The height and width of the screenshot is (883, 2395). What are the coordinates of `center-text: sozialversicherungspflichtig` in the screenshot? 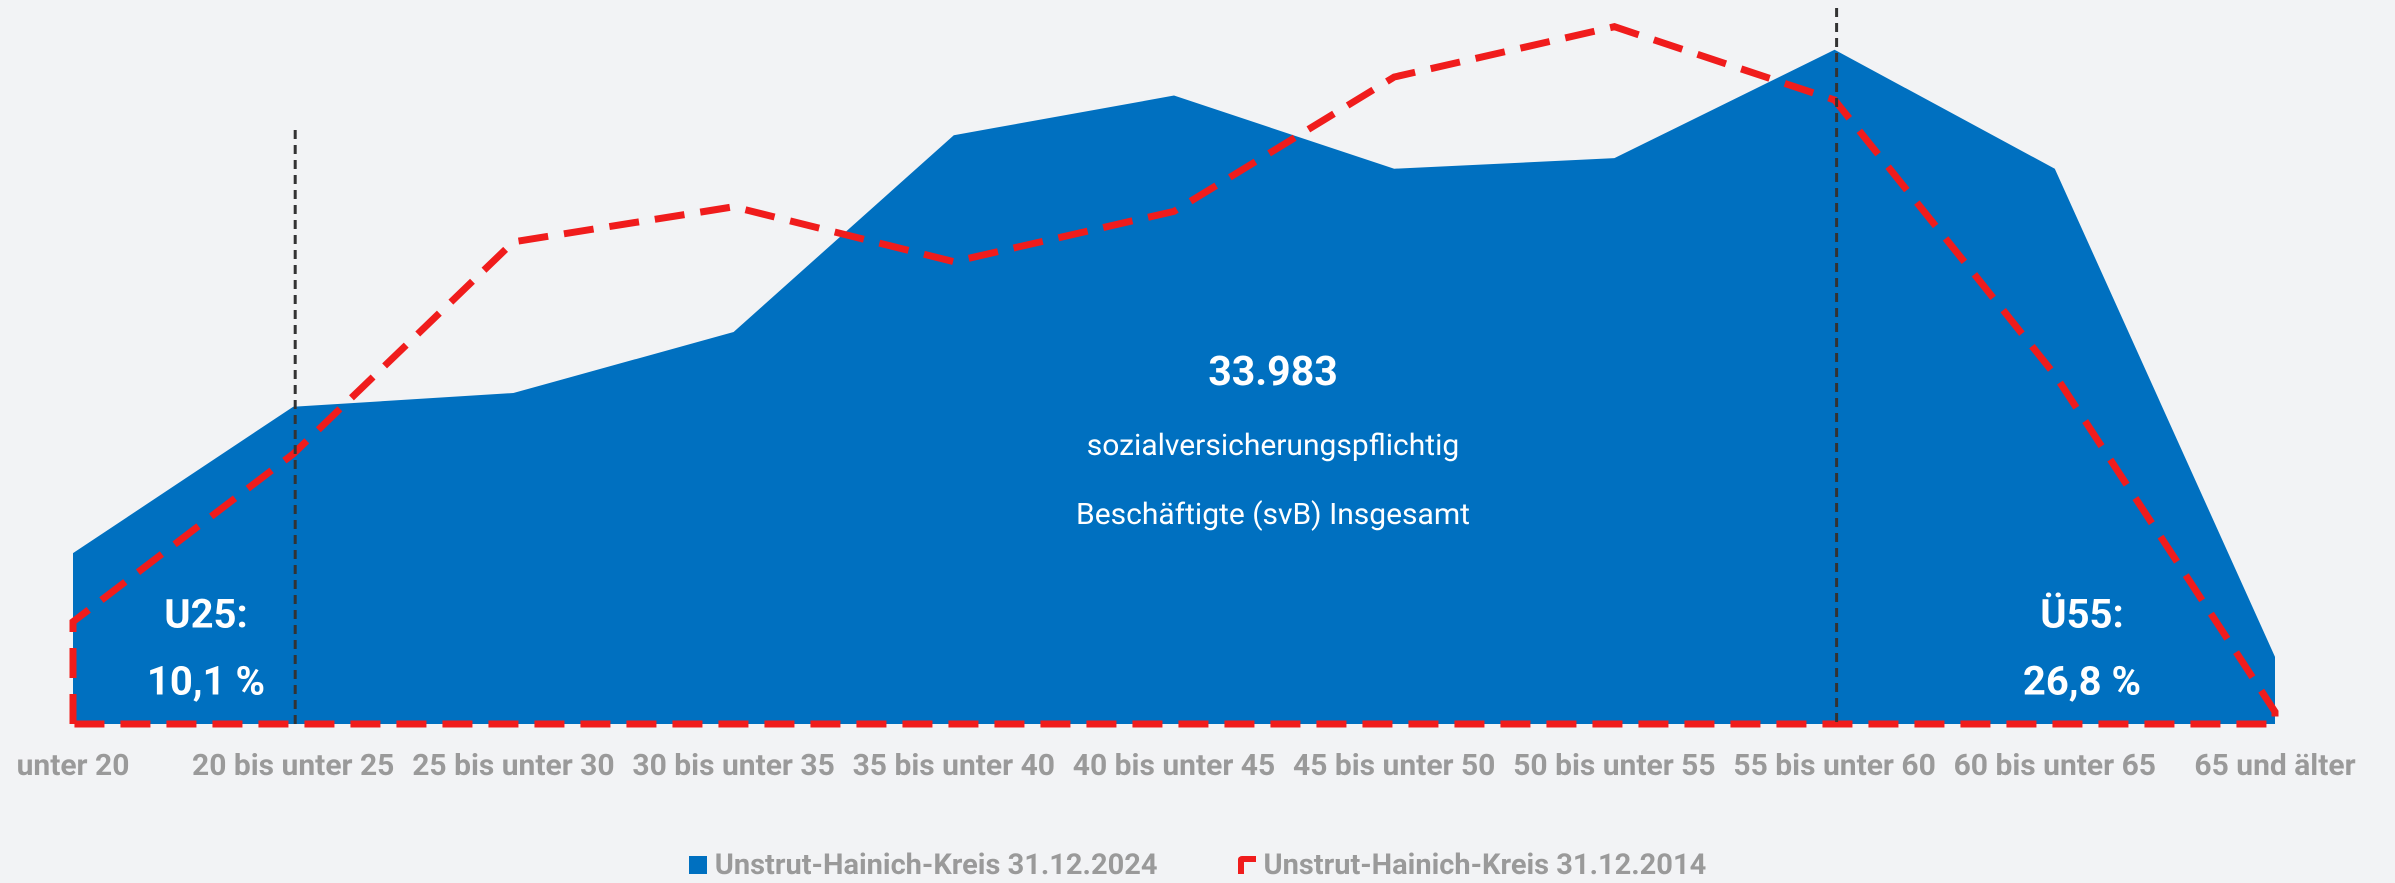 It's located at (1273, 445).